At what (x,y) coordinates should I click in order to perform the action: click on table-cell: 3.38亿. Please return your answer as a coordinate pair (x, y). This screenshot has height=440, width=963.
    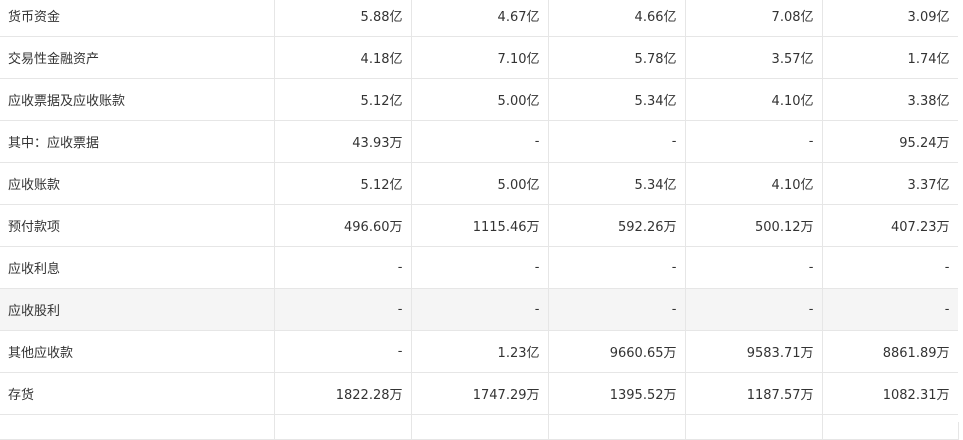
    Looking at the image, I should click on (890, 99).